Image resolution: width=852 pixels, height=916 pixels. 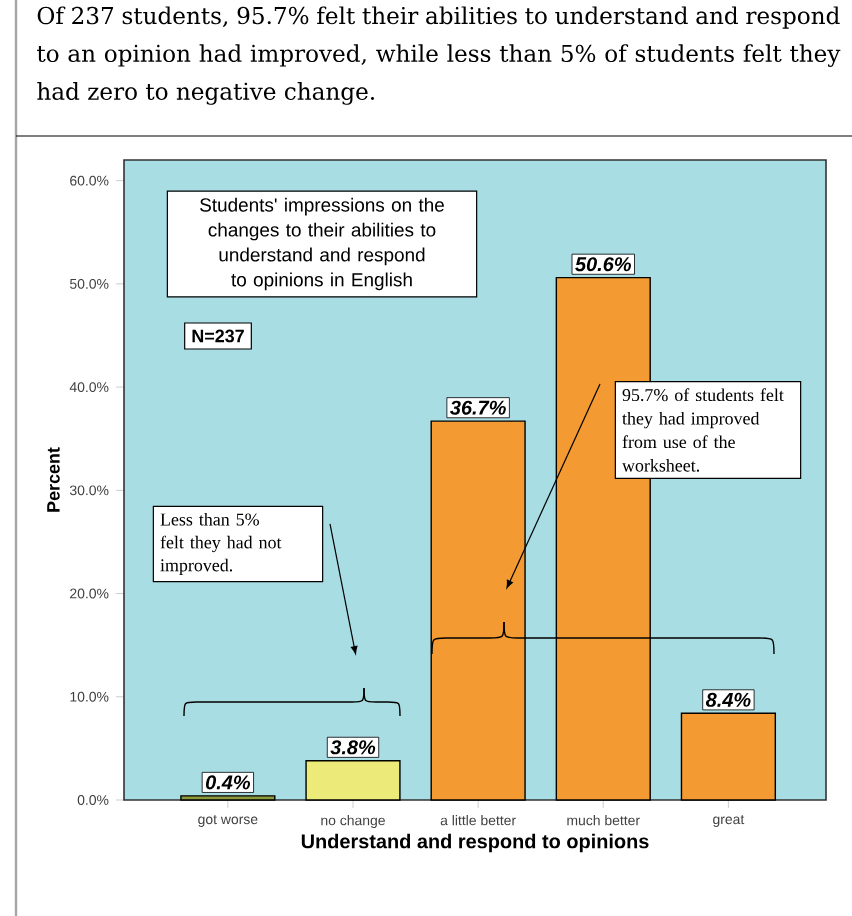 I want to click on x-axis-title: Understand and respond to opinions, so click(x=475, y=843).